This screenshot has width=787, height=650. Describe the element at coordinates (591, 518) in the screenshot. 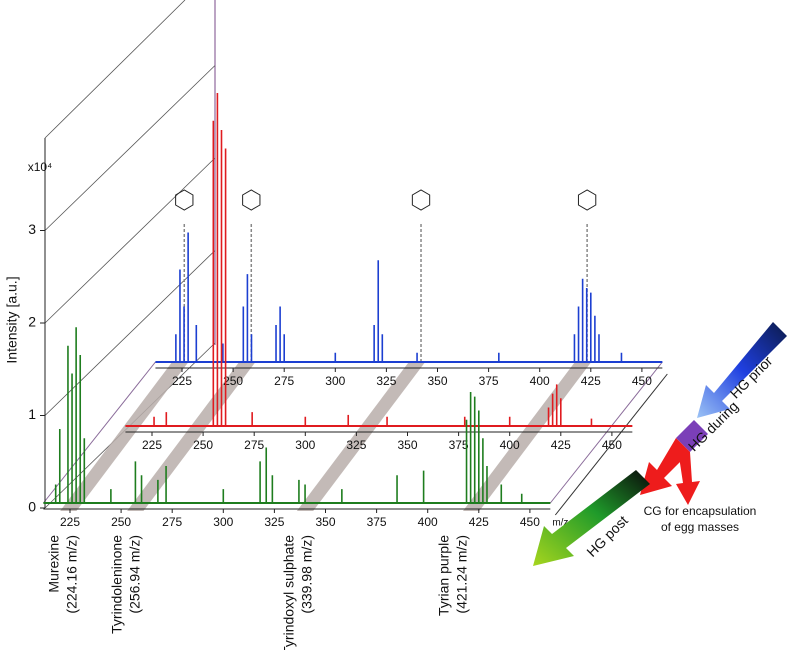

I see `arrow-post` at that location.